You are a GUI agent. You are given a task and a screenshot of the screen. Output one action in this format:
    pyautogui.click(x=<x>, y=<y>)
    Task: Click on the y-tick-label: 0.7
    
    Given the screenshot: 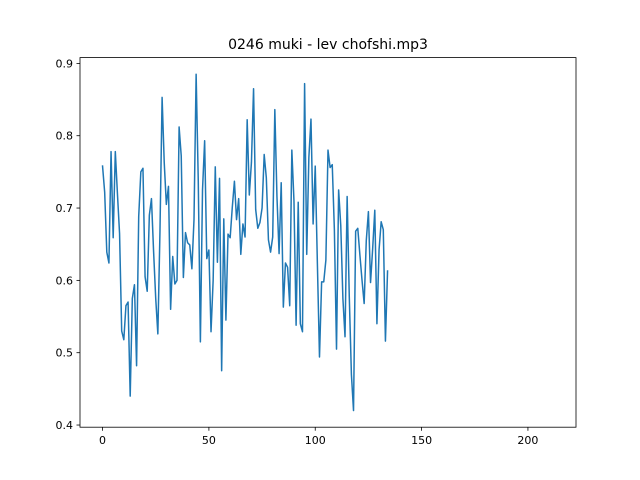 What is the action you would take?
    pyautogui.click(x=65, y=208)
    